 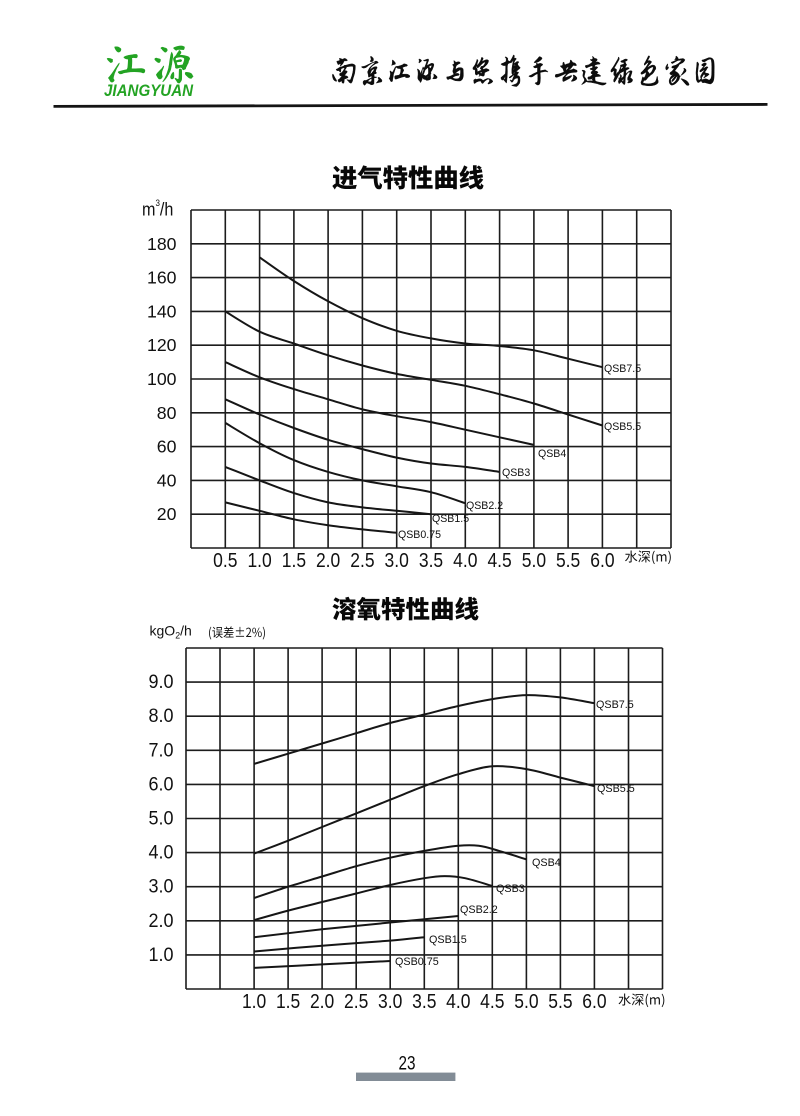 What do you see at coordinates (162, 379) in the screenshot?
I see `svg-text: 100` at bounding box center [162, 379].